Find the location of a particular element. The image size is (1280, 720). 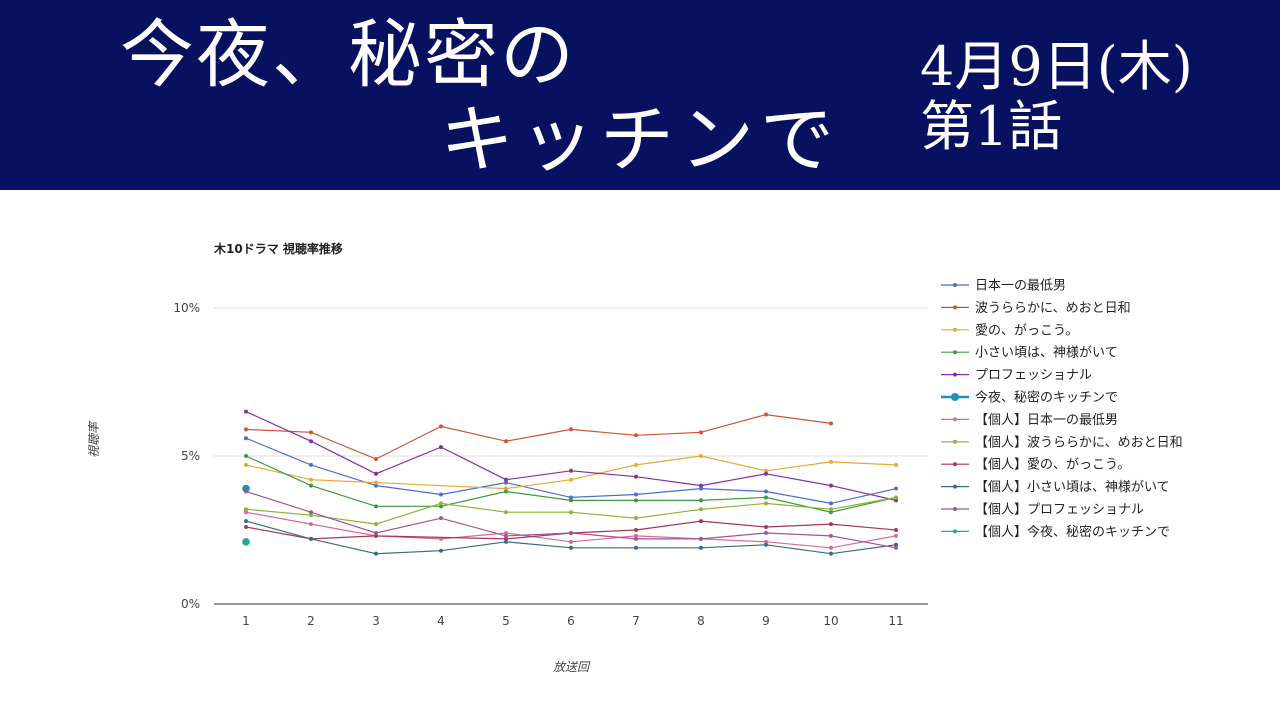

drama-title-line1: 今夜、秘密の is located at coordinates (348, 55).